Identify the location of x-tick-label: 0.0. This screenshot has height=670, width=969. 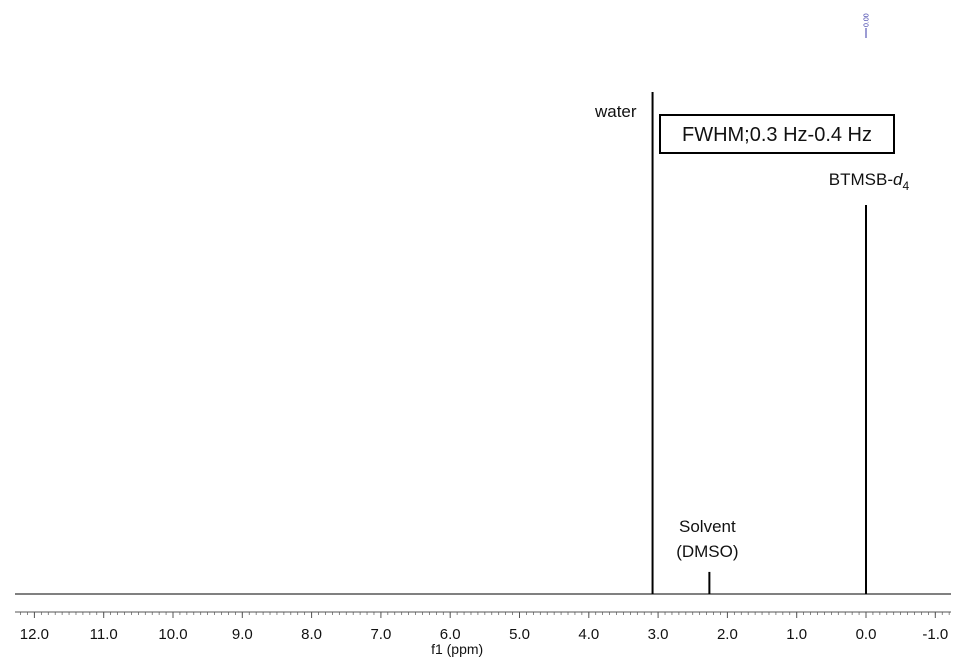
(866, 634).